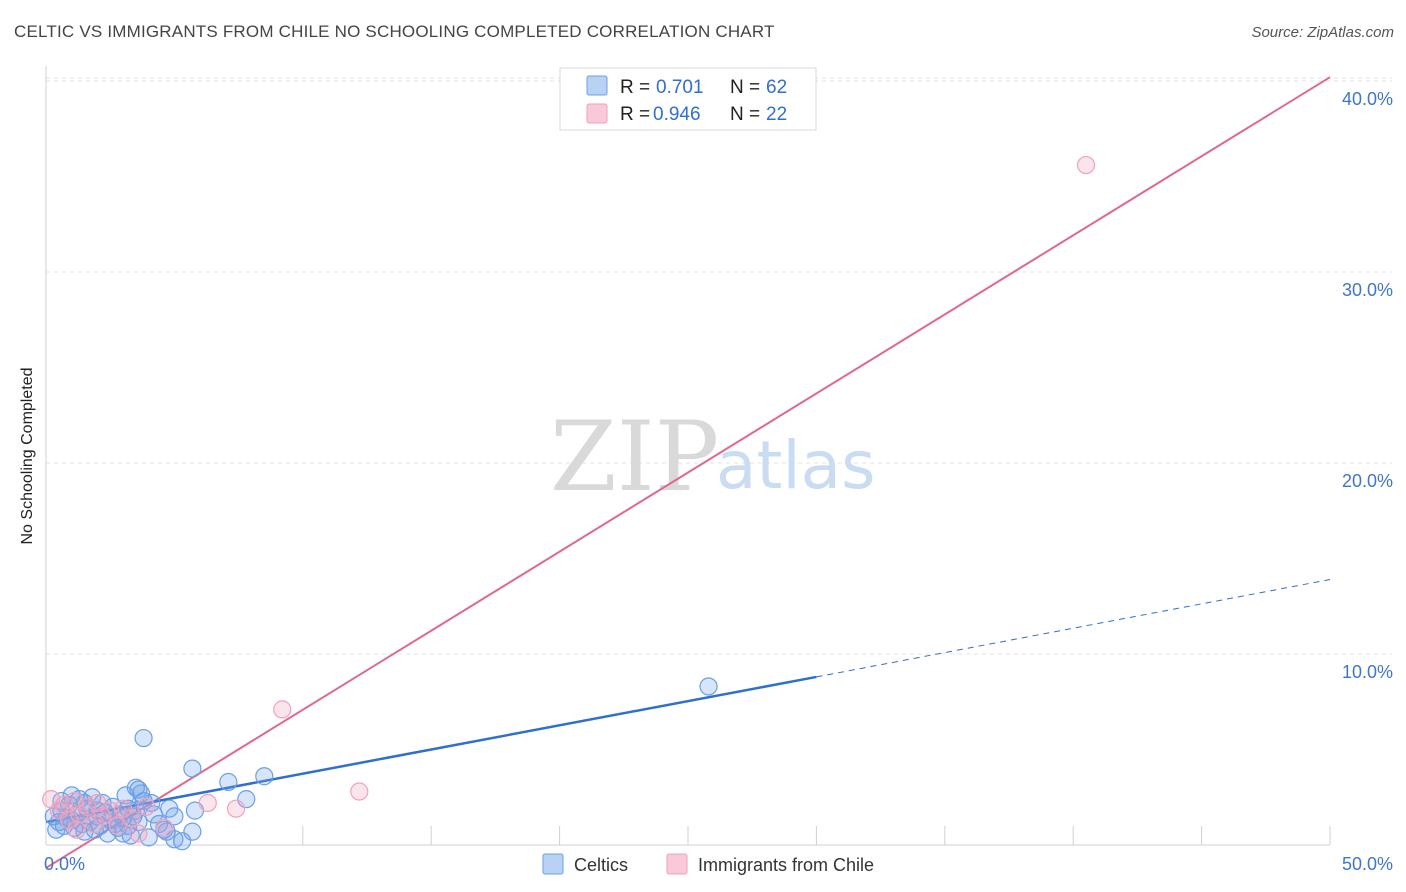  What do you see at coordinates (776, 87) in the screenshot?
I see `legend-n-value-1: 62` at bounding box center [776, 87].